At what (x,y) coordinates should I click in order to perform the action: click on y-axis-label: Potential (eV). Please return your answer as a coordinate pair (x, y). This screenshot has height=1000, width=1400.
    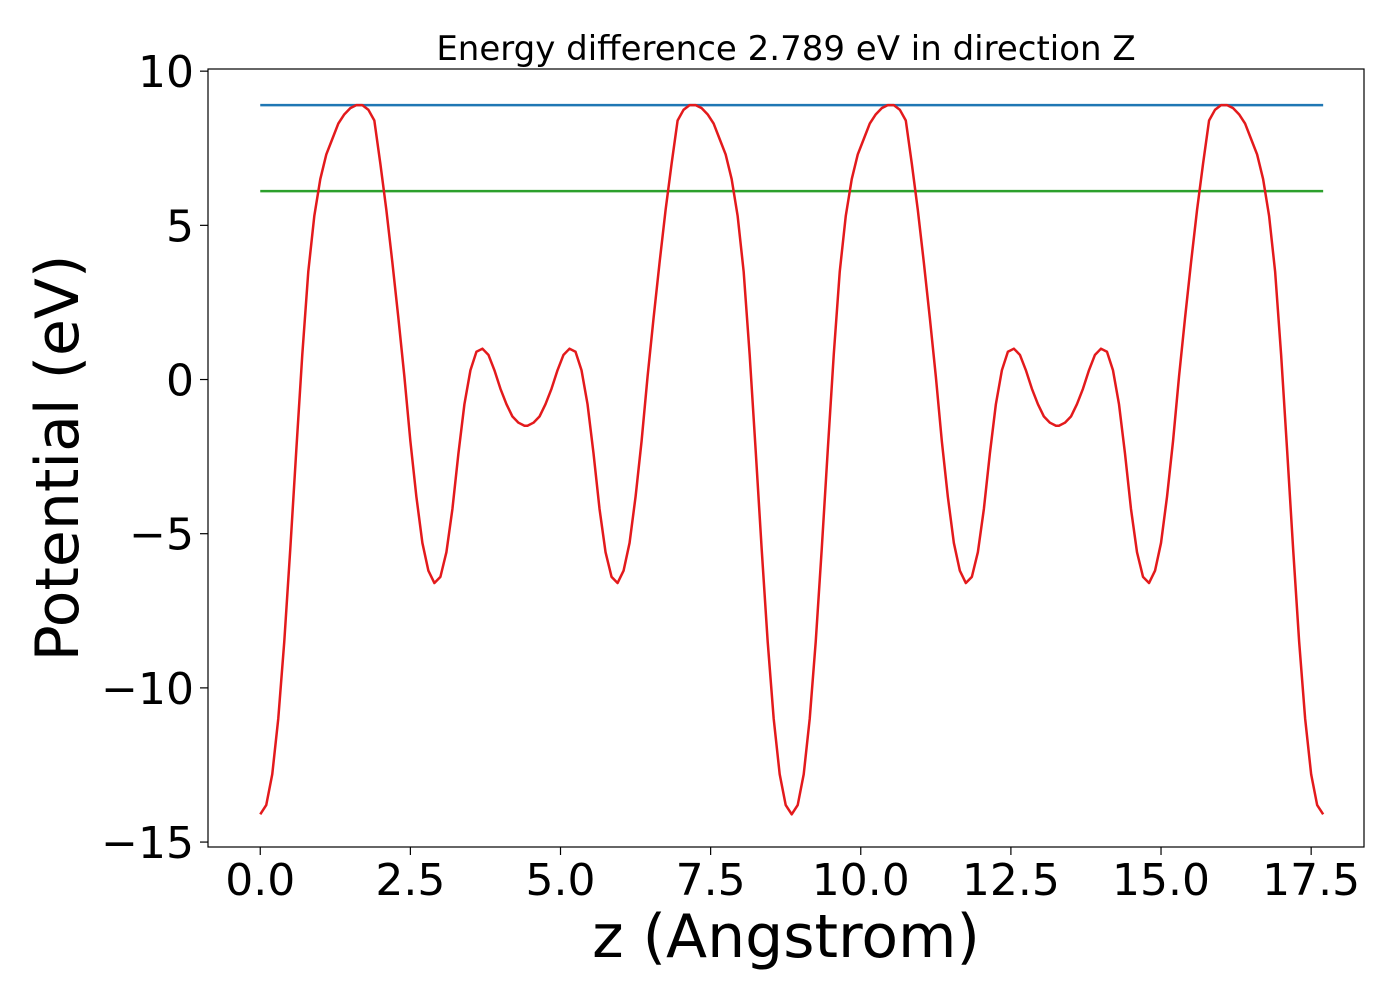
    Looking at the image, I should click on (58, 458).